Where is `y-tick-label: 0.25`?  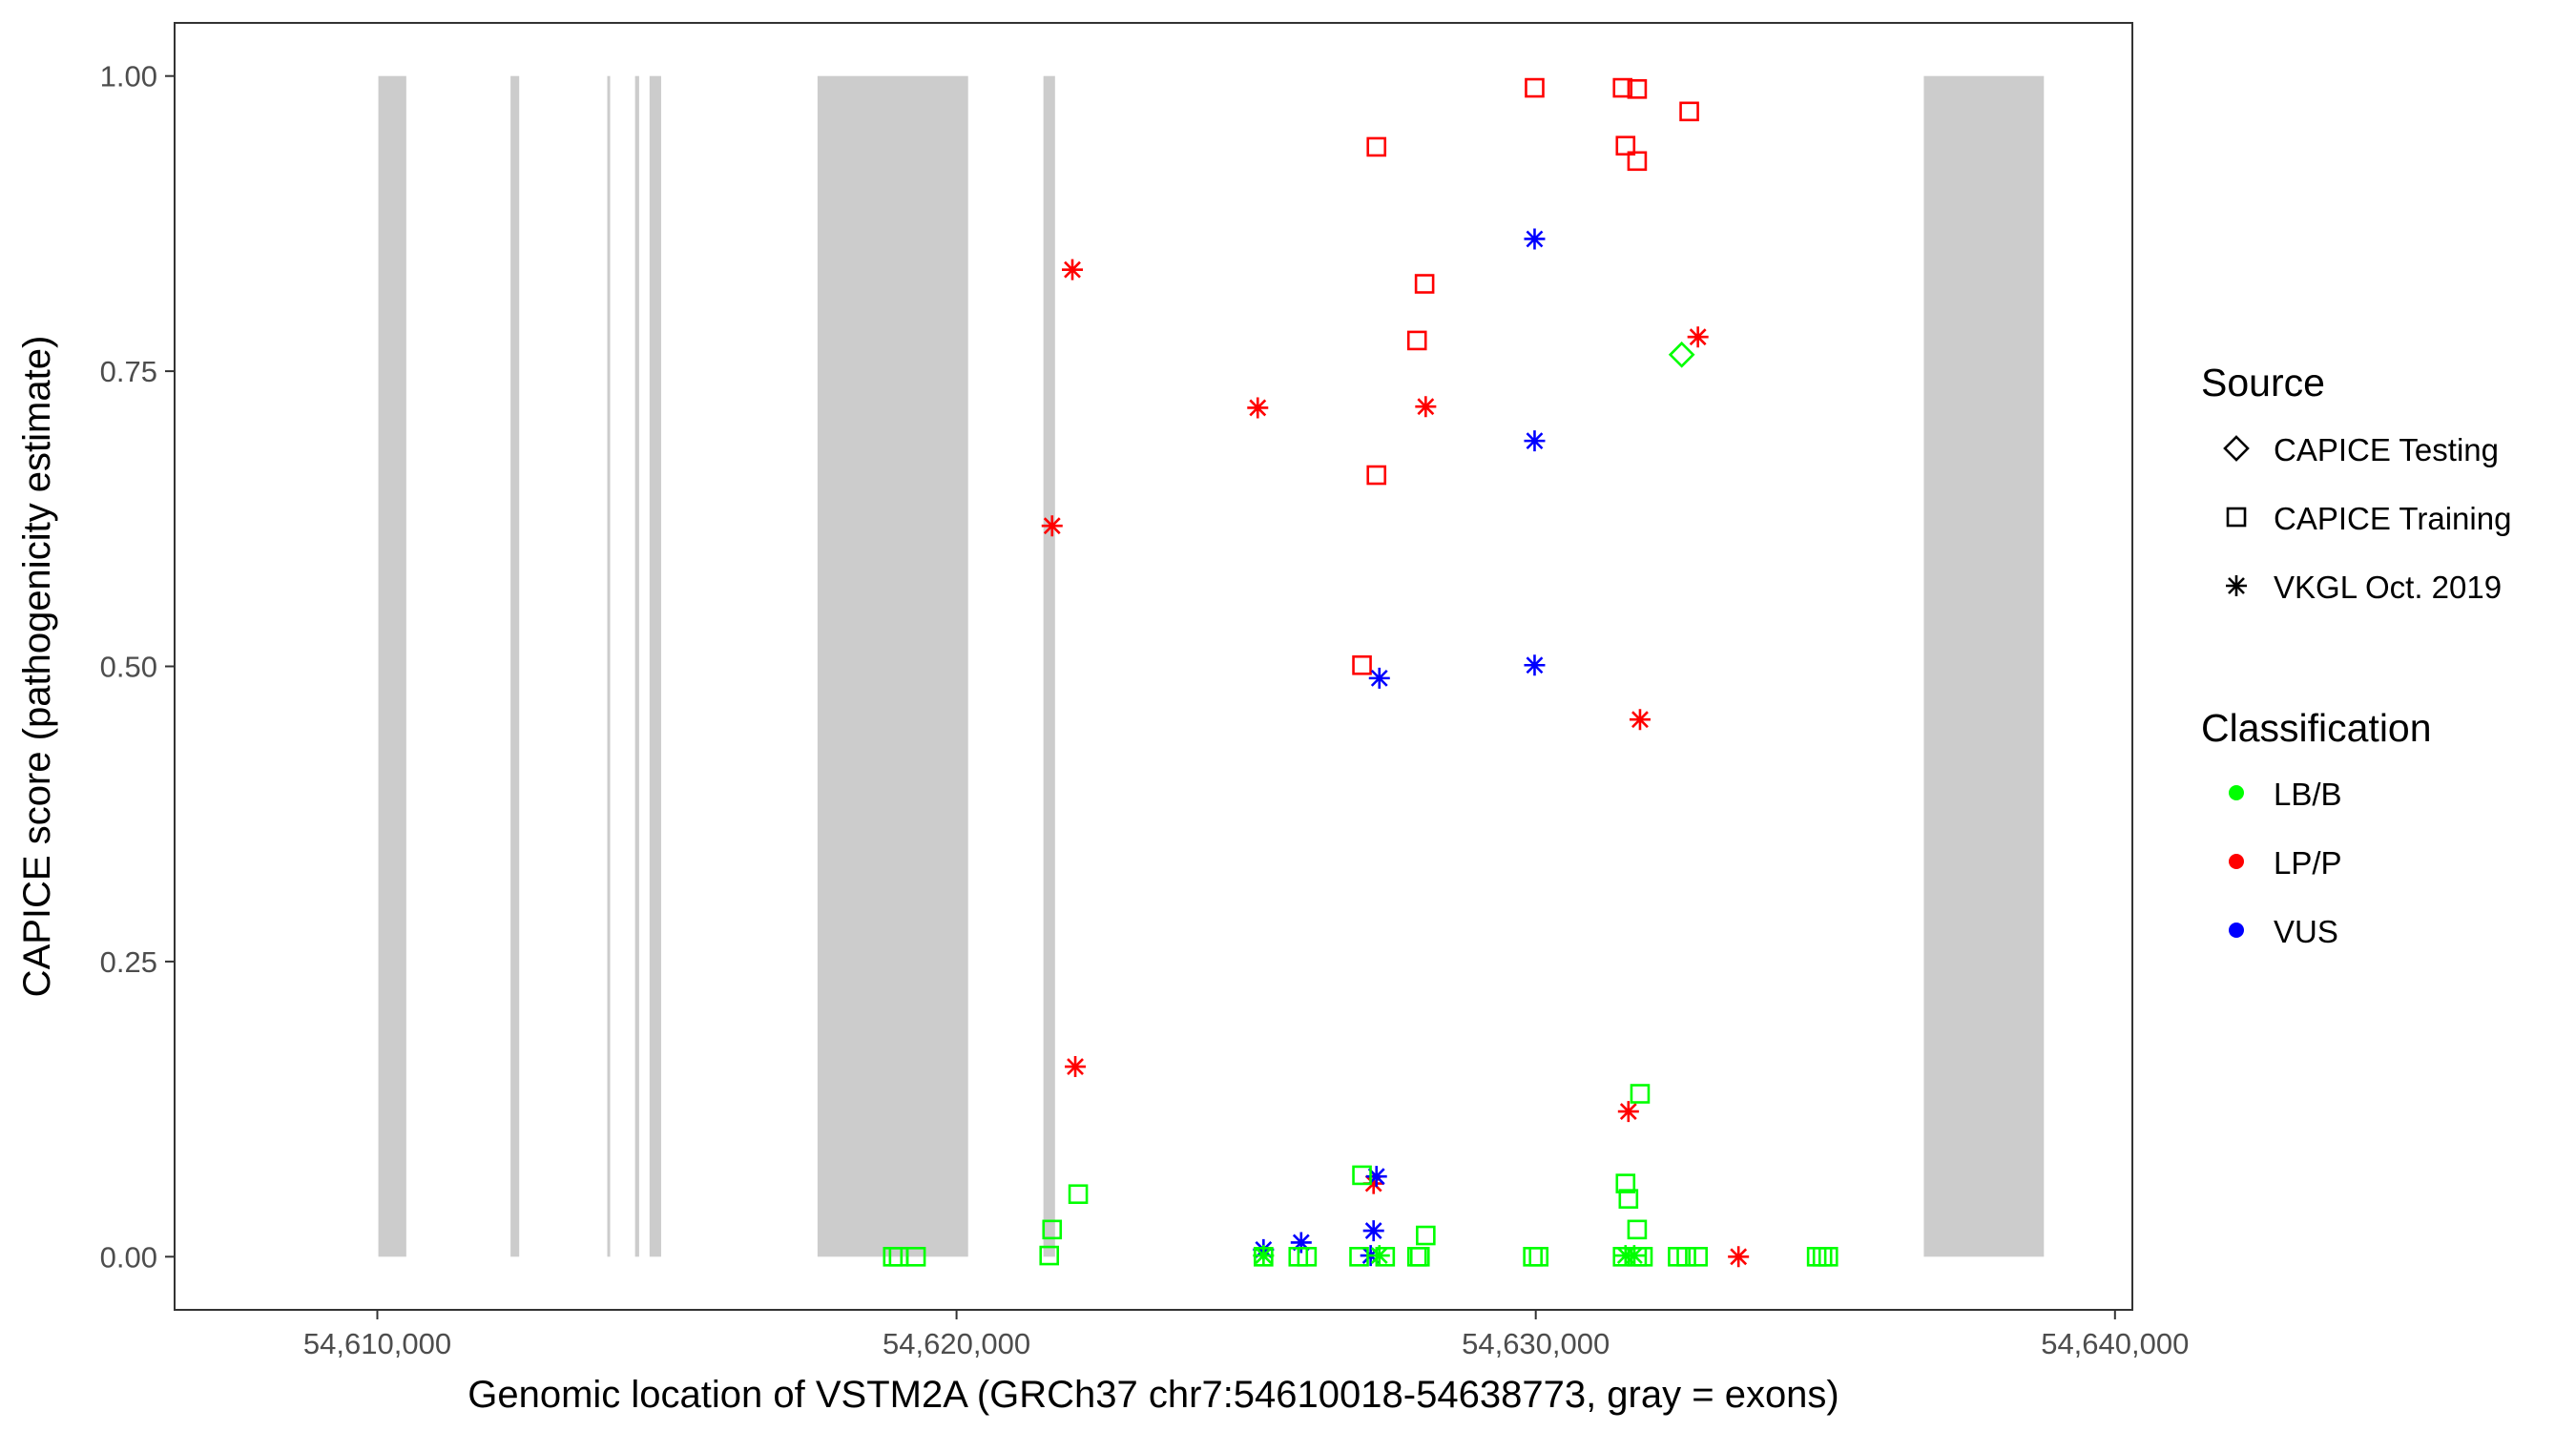
y-tick-label: 0.25 is located at coordinates (128, 962).